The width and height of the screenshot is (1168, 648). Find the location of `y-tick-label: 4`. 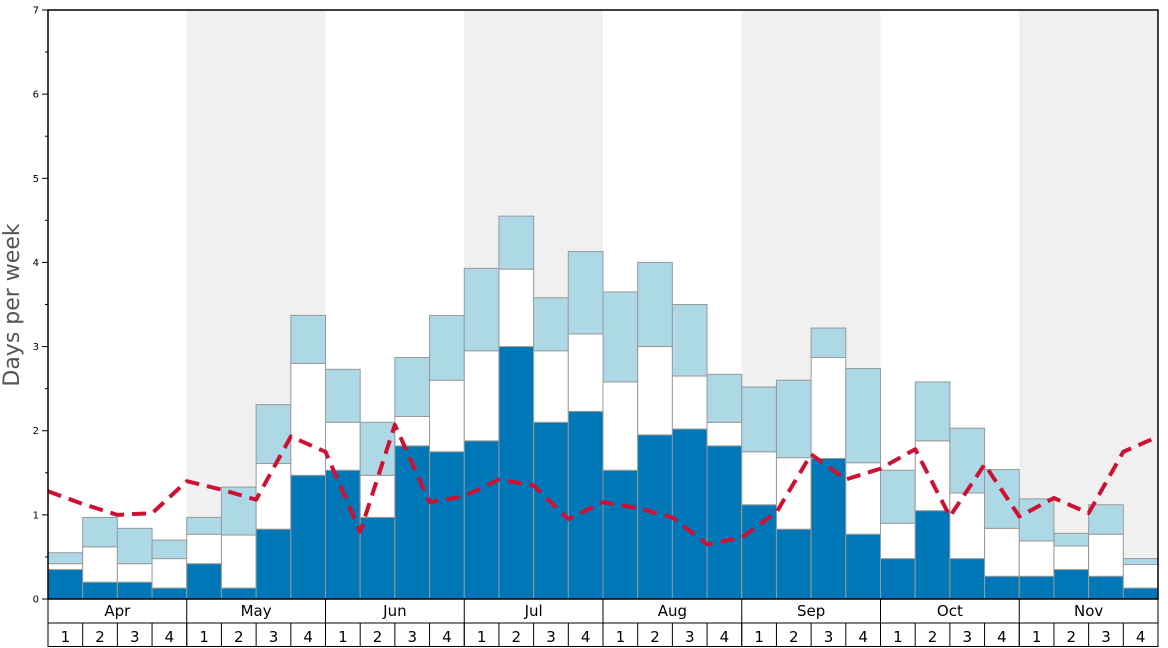

y-tick-label: 4 is located at coordinates (36, 263).